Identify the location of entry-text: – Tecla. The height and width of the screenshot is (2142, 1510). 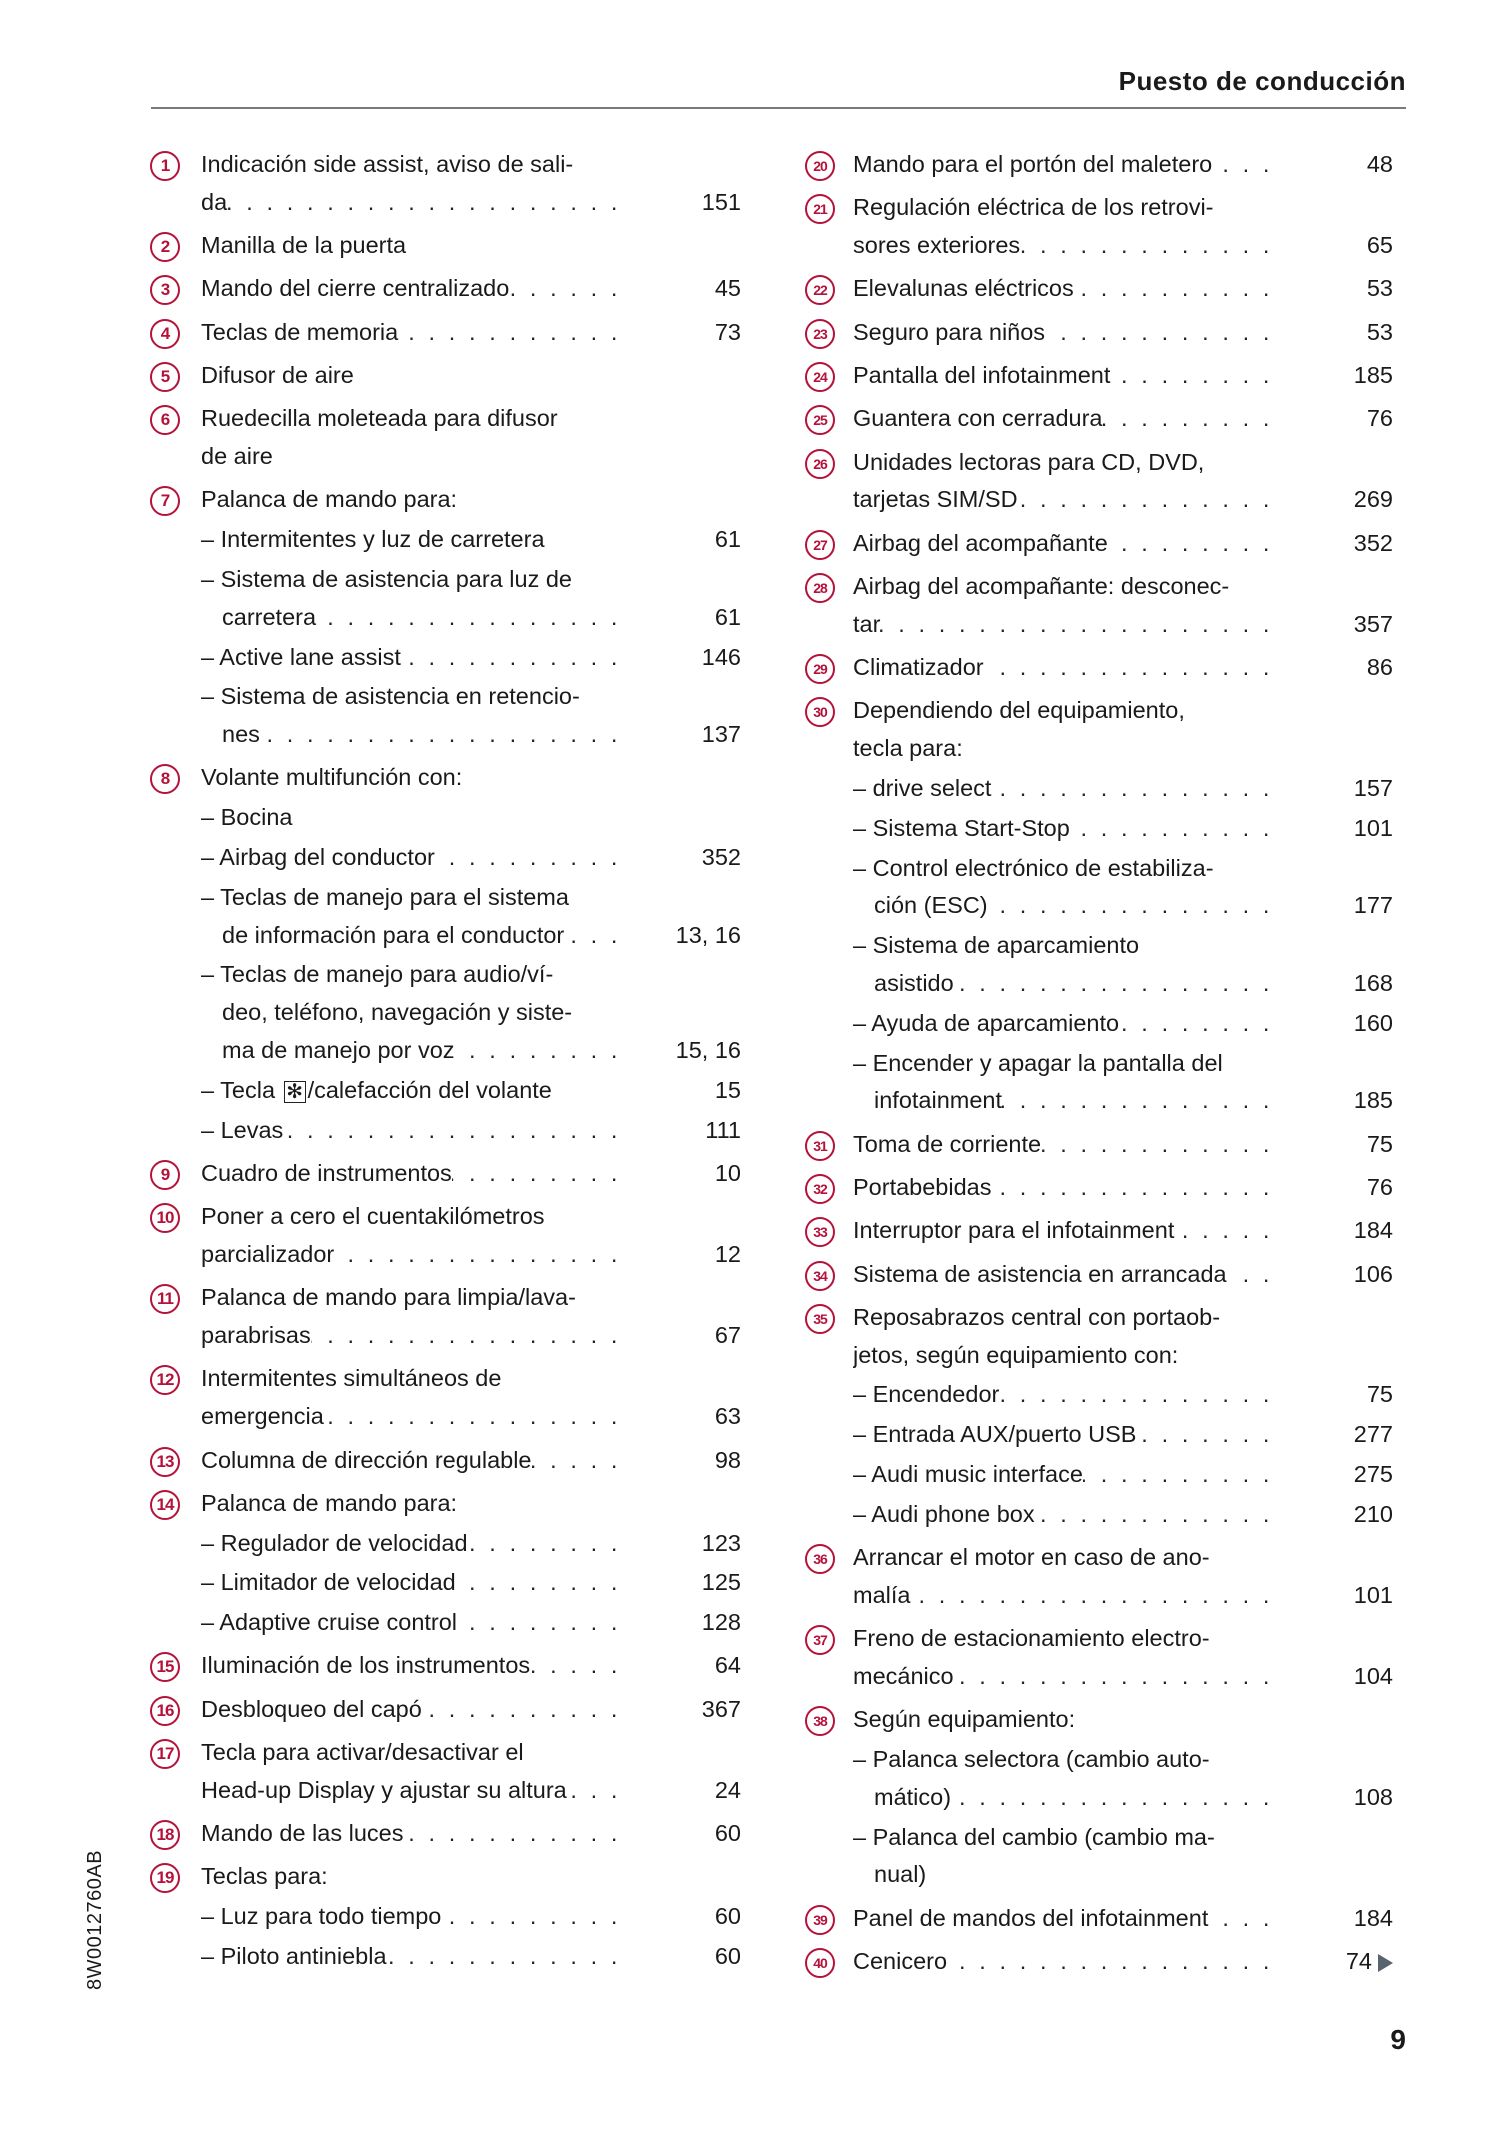
(238, 1089).